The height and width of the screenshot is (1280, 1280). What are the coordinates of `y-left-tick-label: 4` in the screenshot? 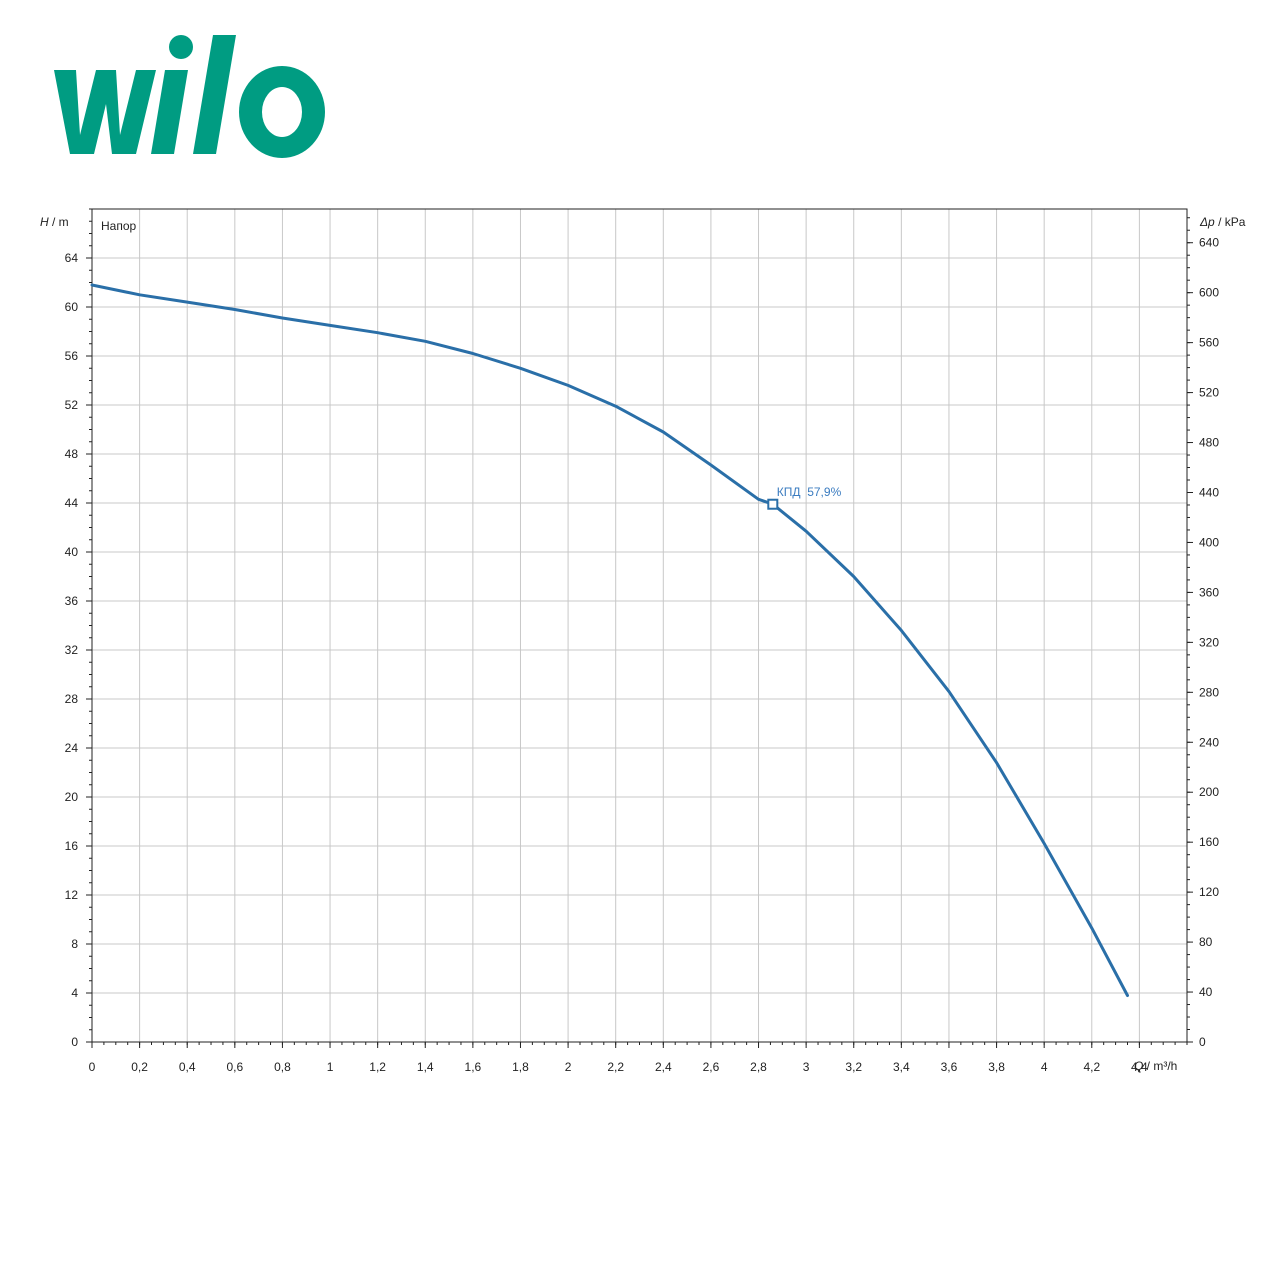 It's located at (74, 993).